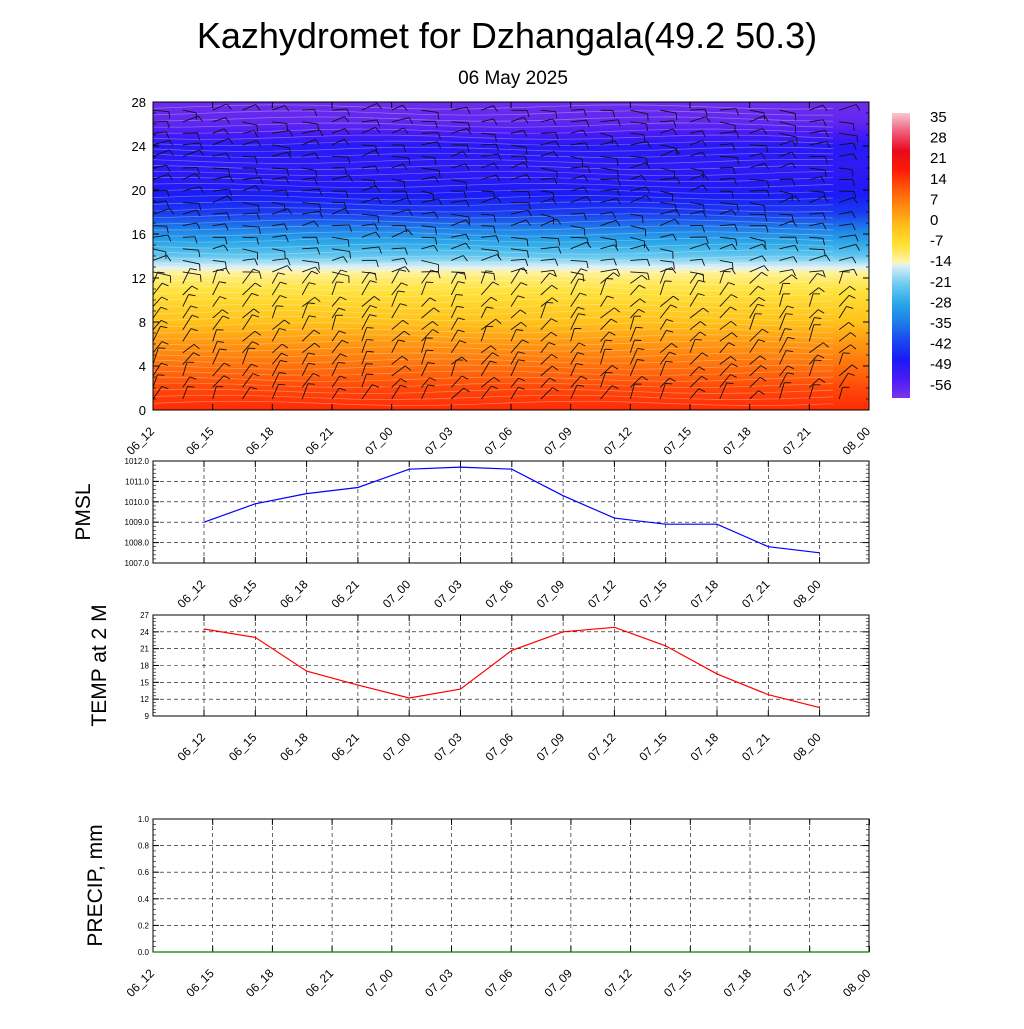  What do you see at coordinates (144, 649) in the screenshot?
I see `y-tick-label: 21` at bounding box center [144, 649].